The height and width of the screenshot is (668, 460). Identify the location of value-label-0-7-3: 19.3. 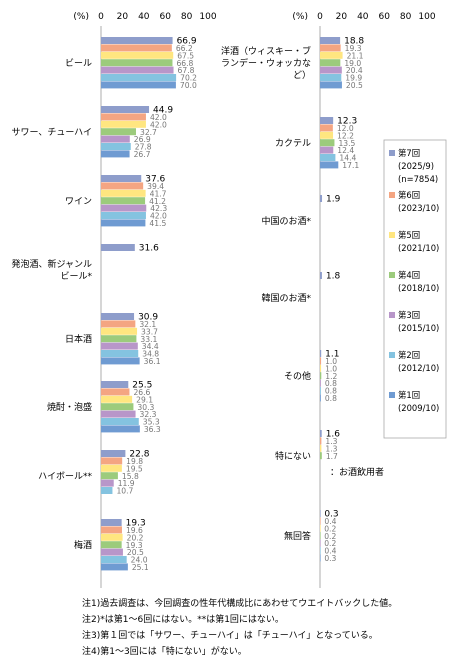
(134, 545).